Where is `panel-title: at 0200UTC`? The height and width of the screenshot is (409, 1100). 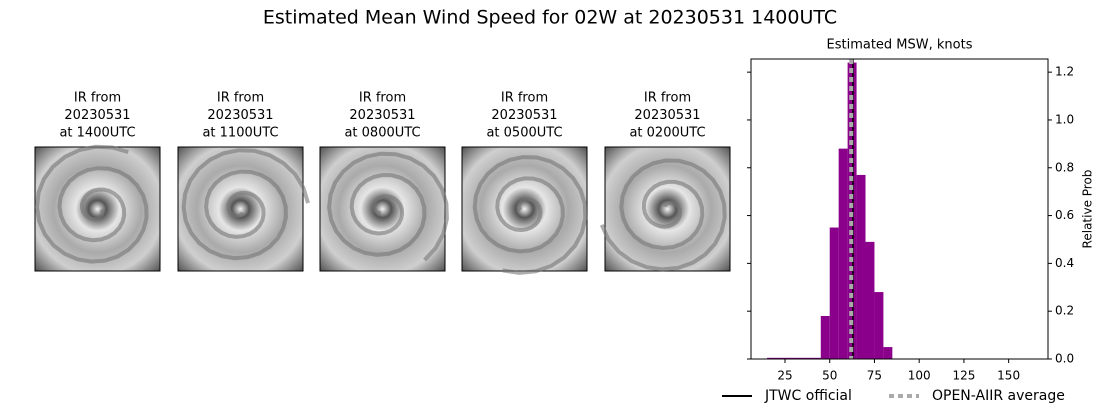
panel-title: at 0200UTC is located at coordinates (667, 133).